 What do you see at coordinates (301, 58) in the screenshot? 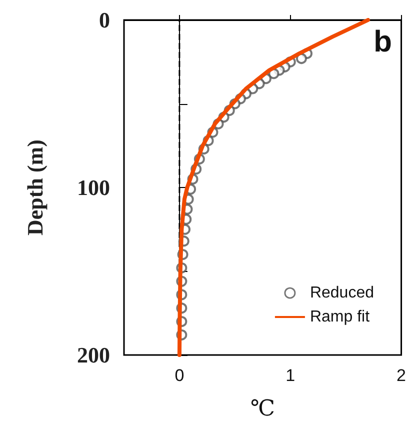
I see `point` at bounding box center [301, 58].